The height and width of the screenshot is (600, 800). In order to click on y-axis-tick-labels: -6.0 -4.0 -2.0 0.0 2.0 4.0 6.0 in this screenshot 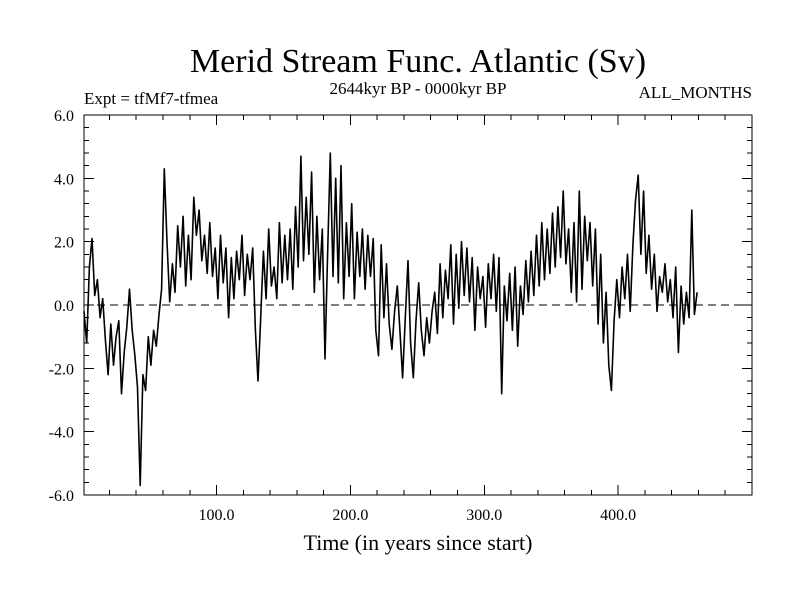, I will do `click(61, 306)`.